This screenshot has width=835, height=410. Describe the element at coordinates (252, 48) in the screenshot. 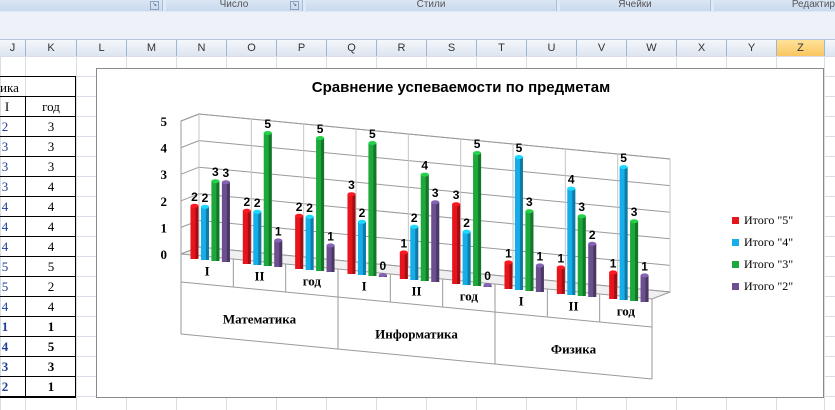

I see `column-header-o: O` at that location.